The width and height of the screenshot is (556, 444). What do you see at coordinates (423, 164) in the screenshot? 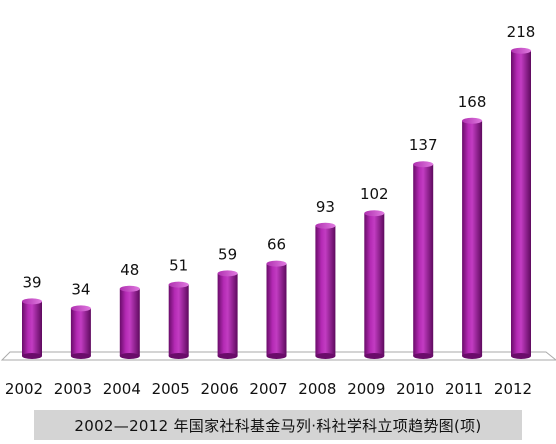
I see `bar-cap-2010` at bounding box center [423, 164].